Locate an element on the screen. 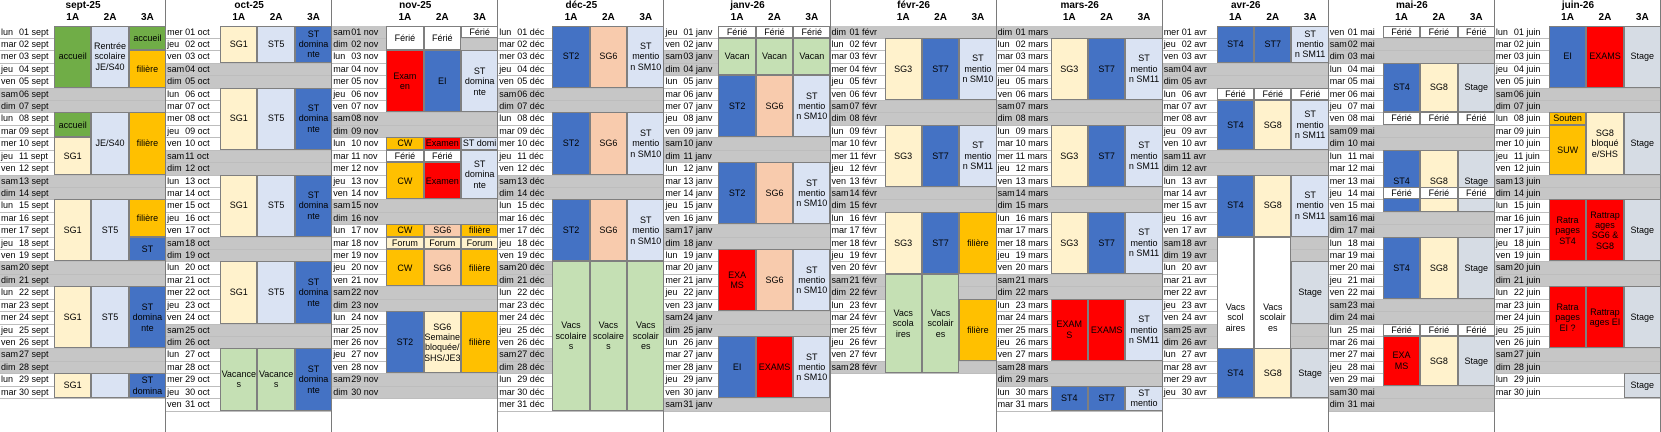  schedule-block: Vacs scola ires is located at coordinates (903, 323).